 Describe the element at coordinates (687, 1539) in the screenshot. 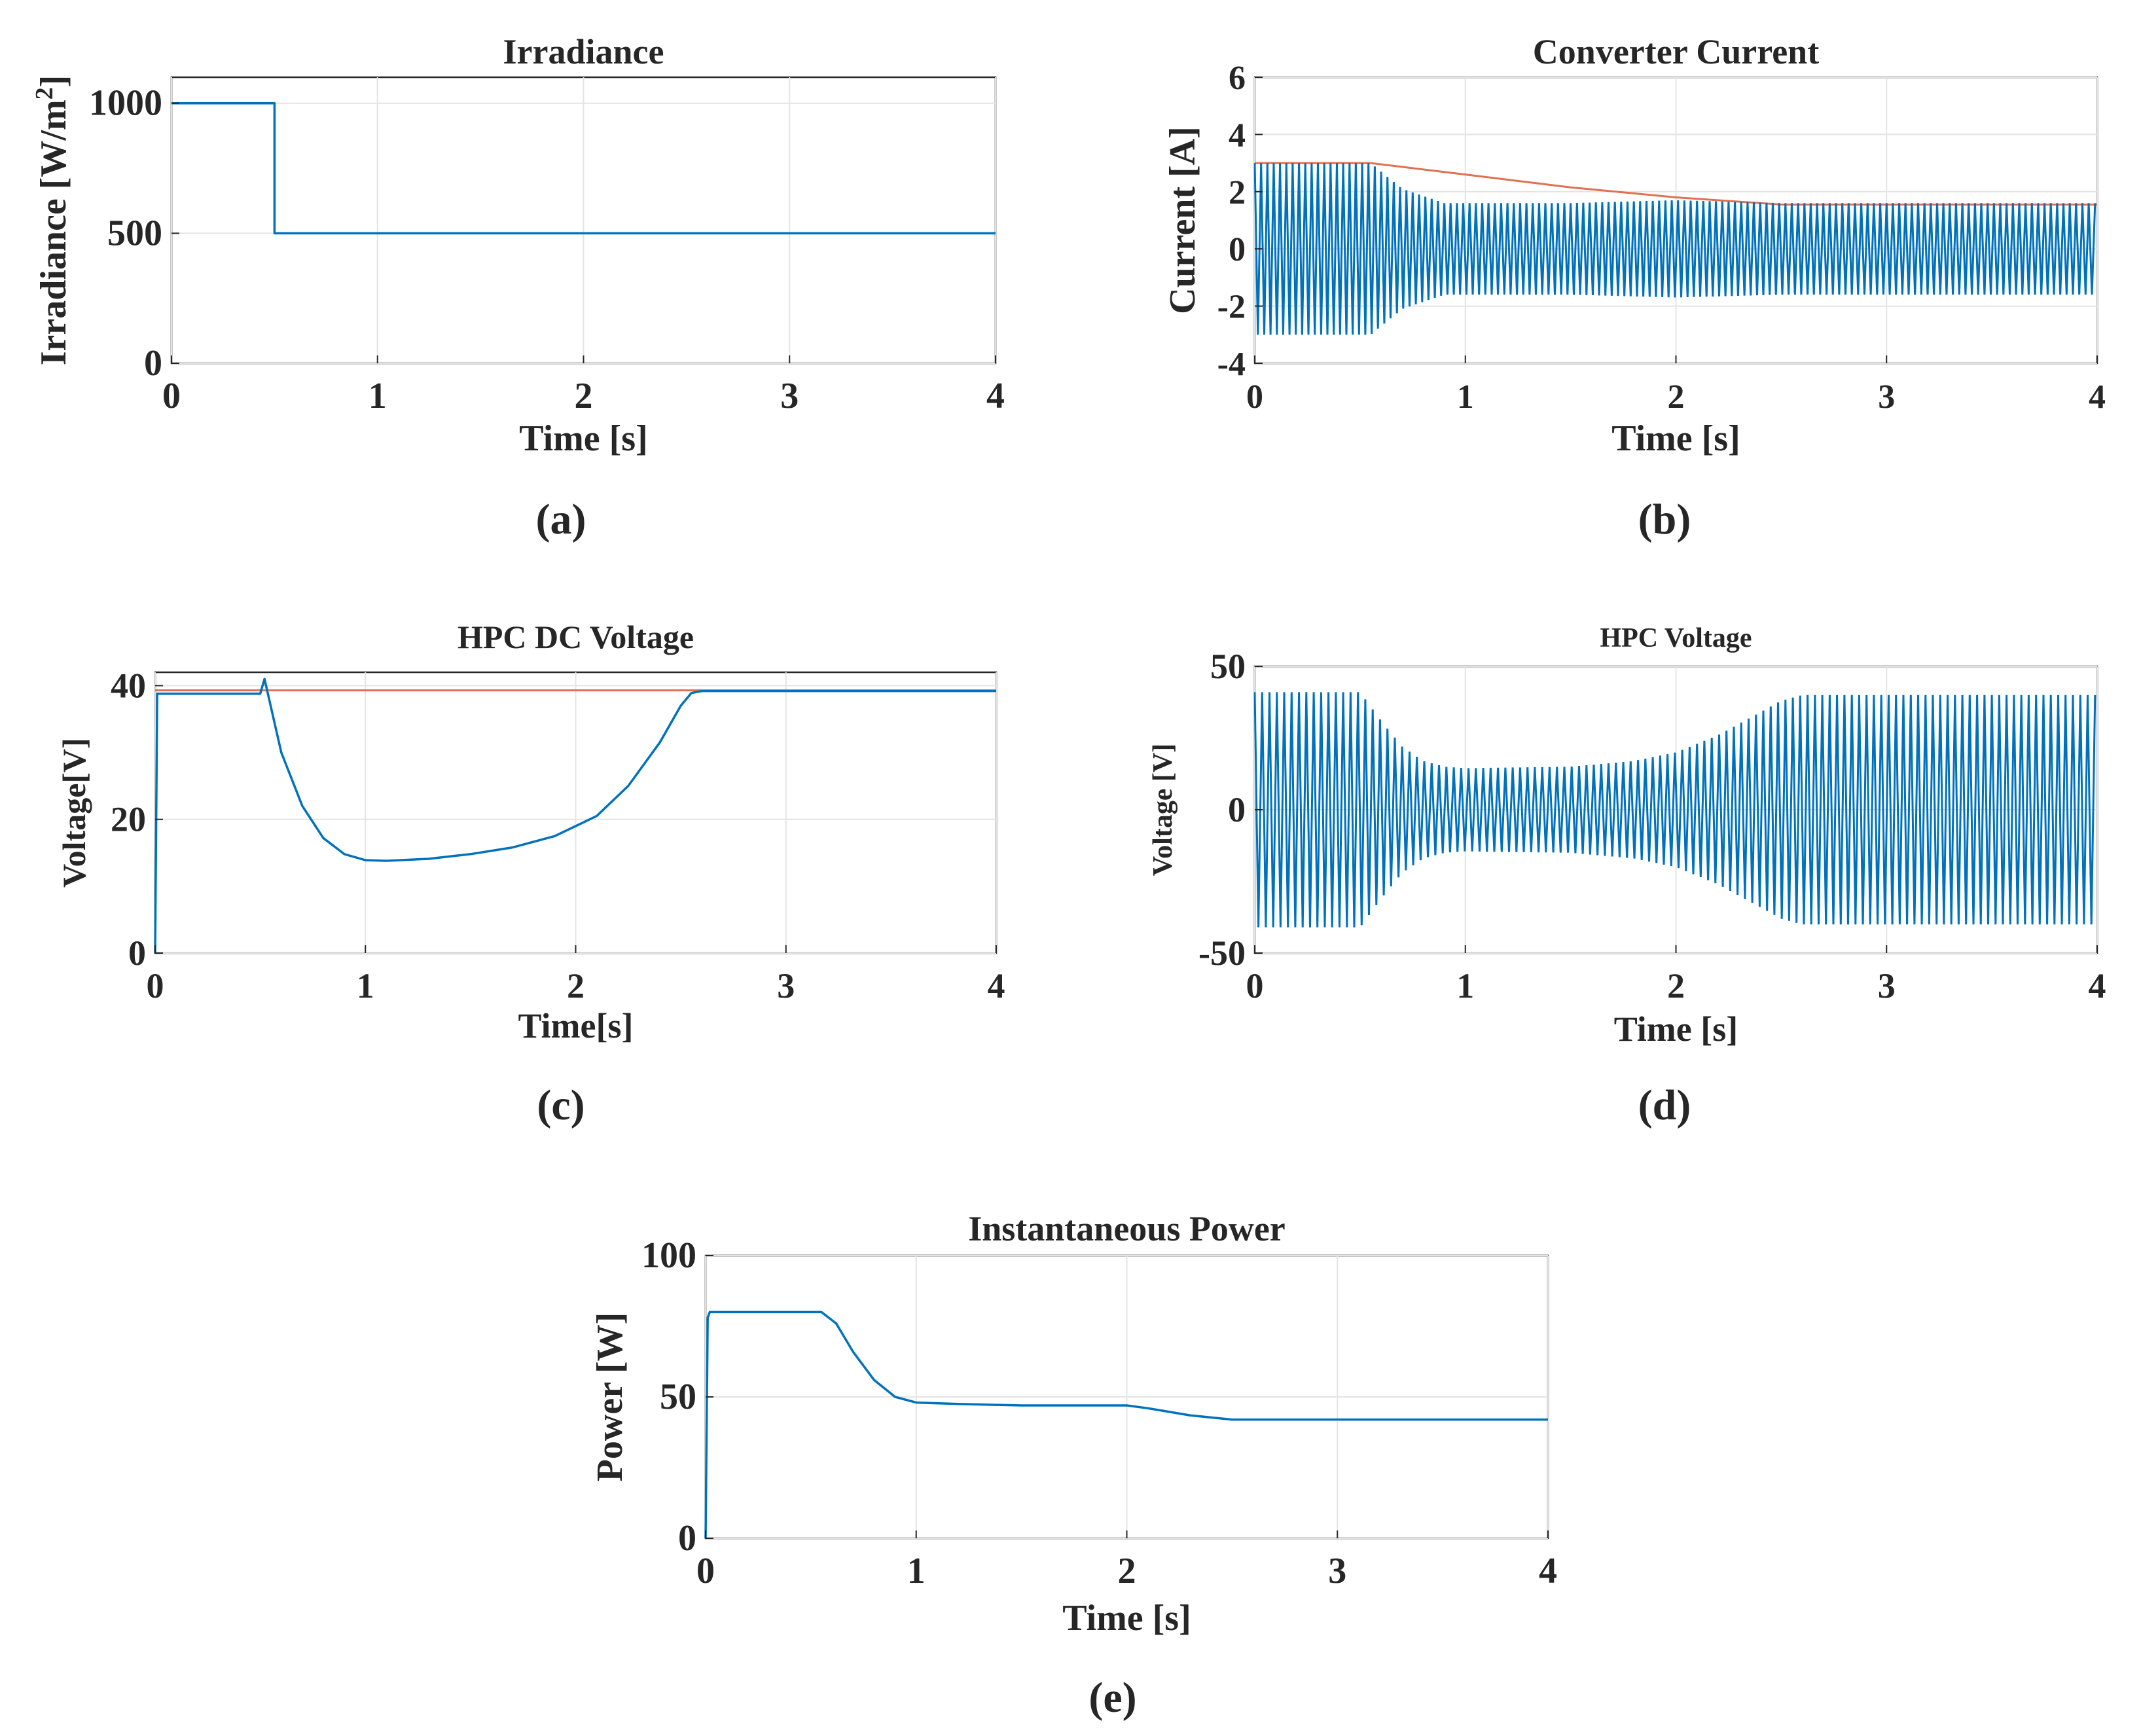

I see `chart-e-ytick-label: 0` at that location.